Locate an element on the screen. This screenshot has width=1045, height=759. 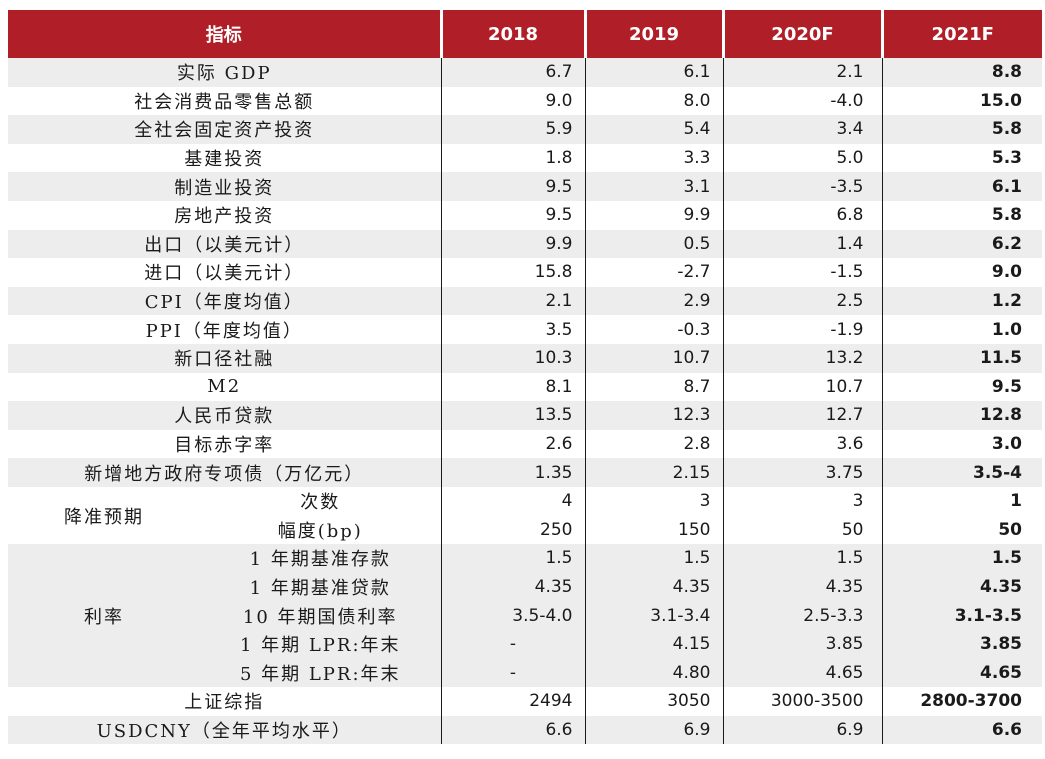
value-2020F: 2.5-3.3 is located at coordinates (802, 615).